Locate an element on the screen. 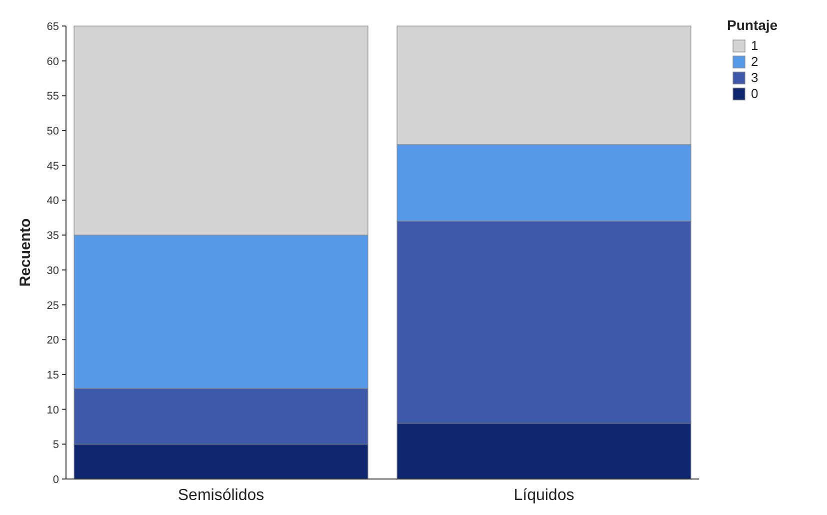  y-tick-label: 60 is located at coordinates (52, 62).